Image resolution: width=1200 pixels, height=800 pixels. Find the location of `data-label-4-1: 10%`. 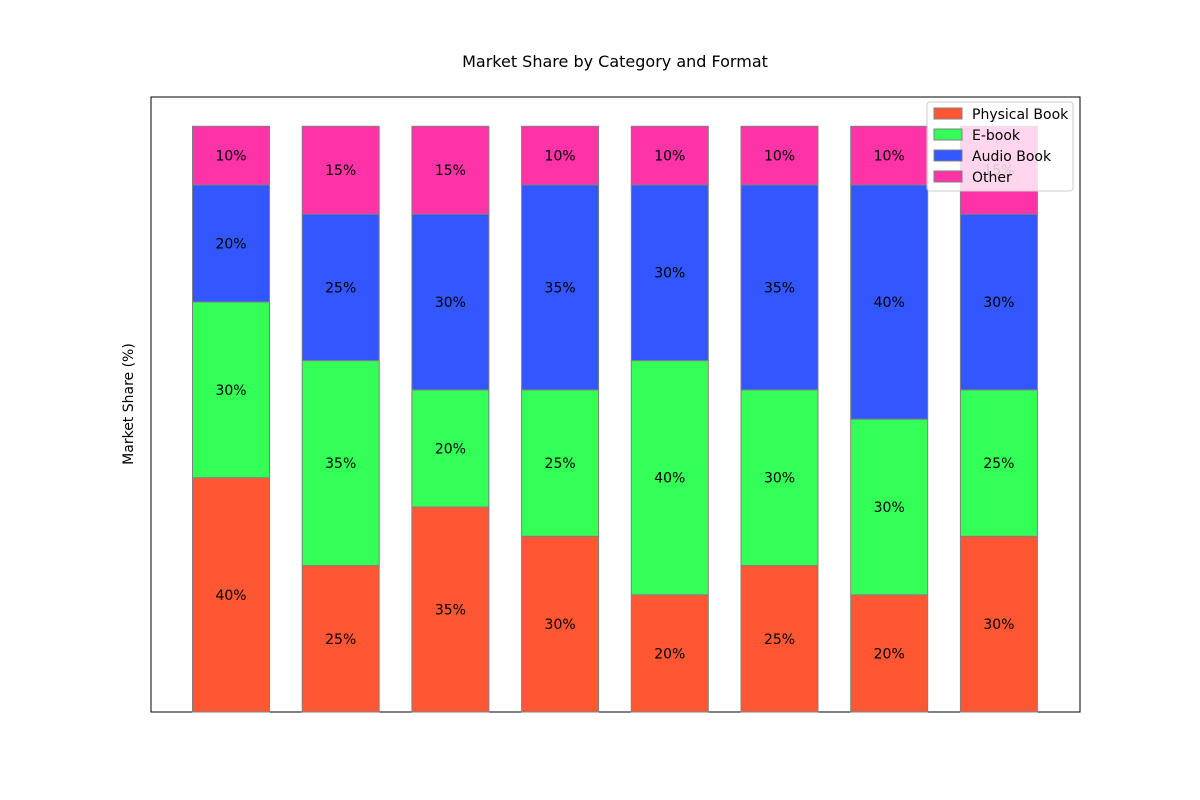

data-label-4-1: 10% is located at coordinates (230, 157).